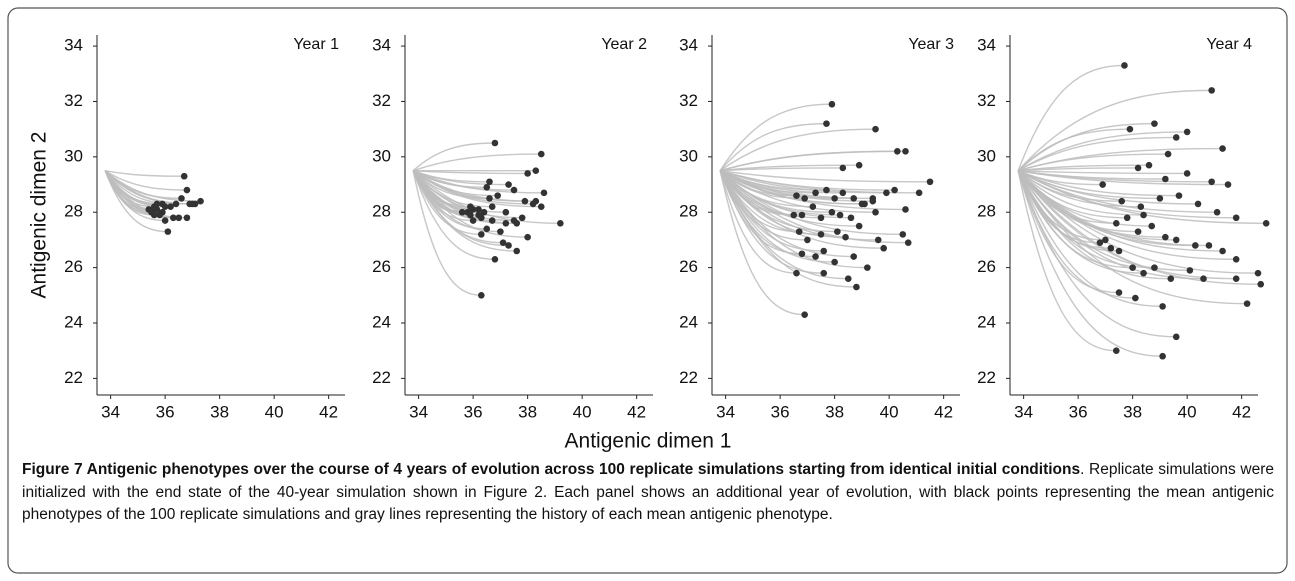  What do you see at coordinates (834, 411) in the screenshot?
I see `x-tick-label: 38` at bounding box center [834, 411].